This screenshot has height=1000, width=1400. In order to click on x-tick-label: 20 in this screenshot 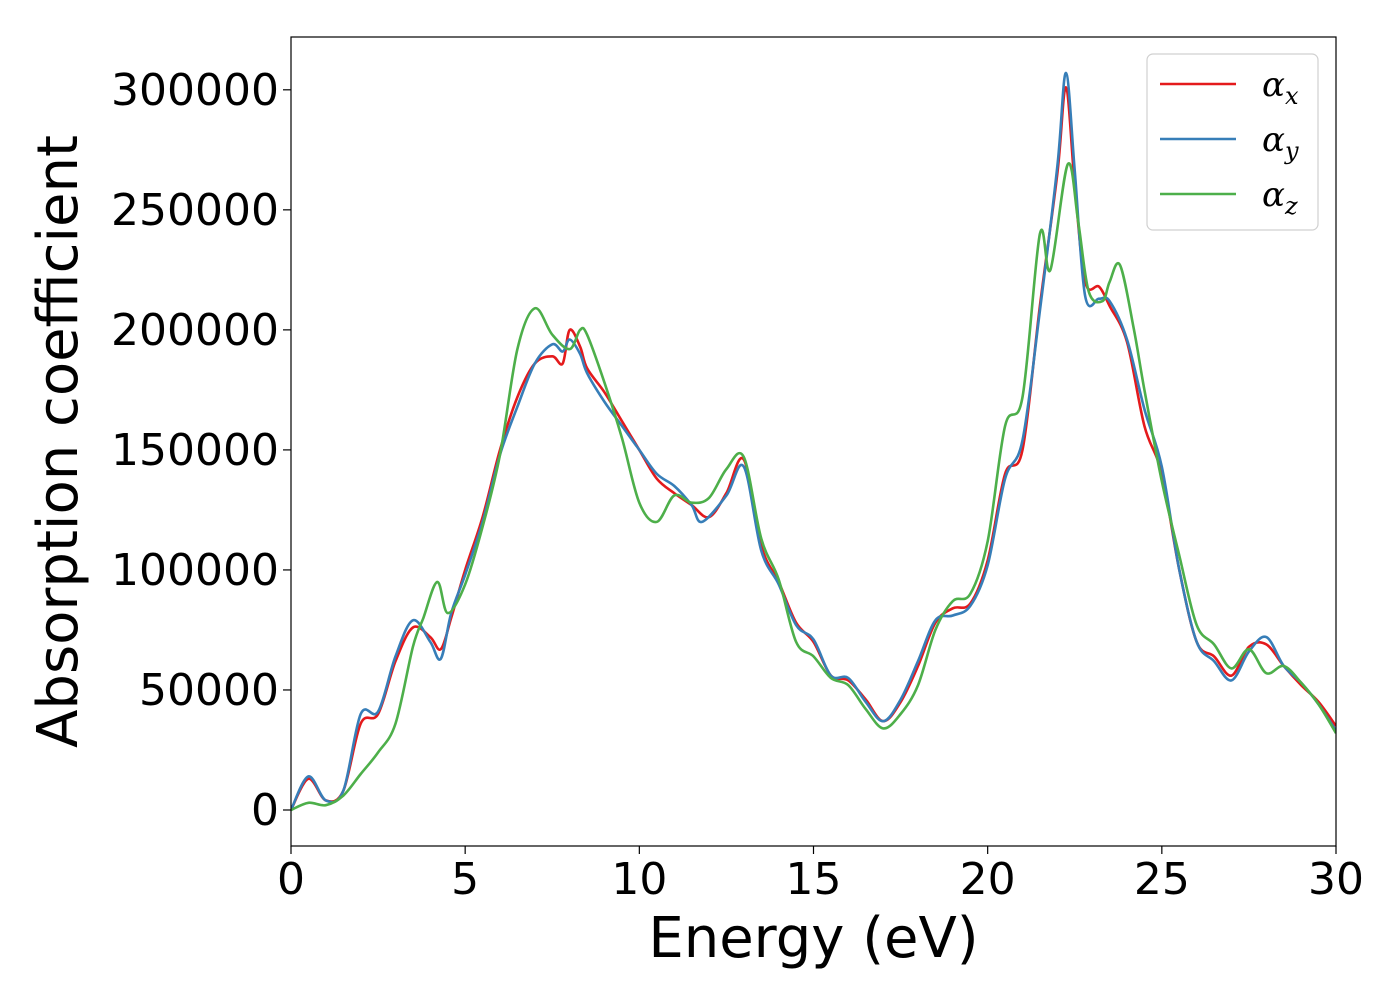, I will do `click(988, 879)`.